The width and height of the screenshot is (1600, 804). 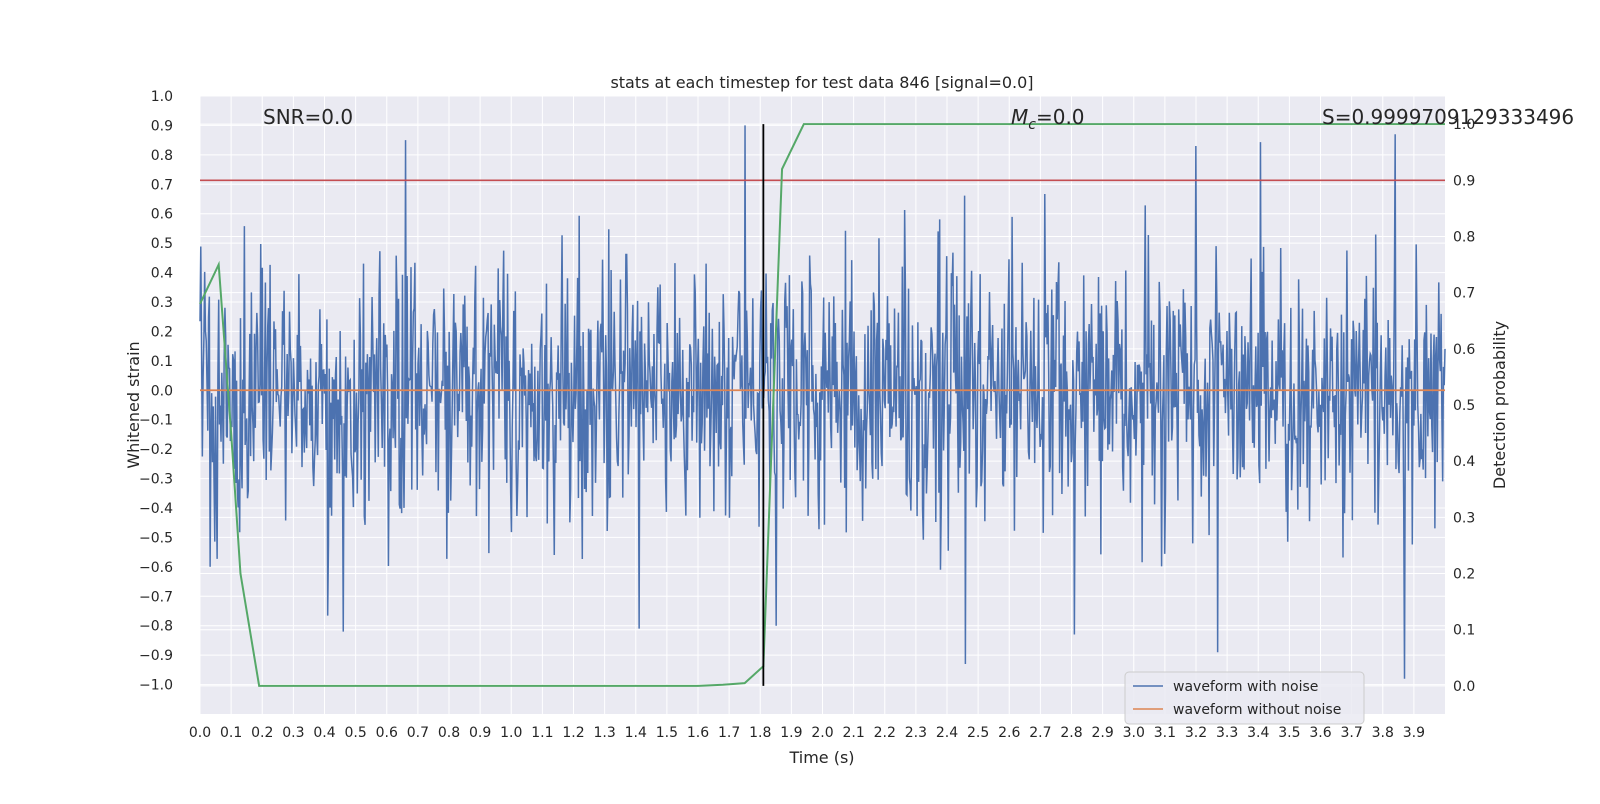 What do you see at coordinates (156, 597) in the screenshot?
I see `y-tick-label: −0.7` at bounding box center [156, 597].